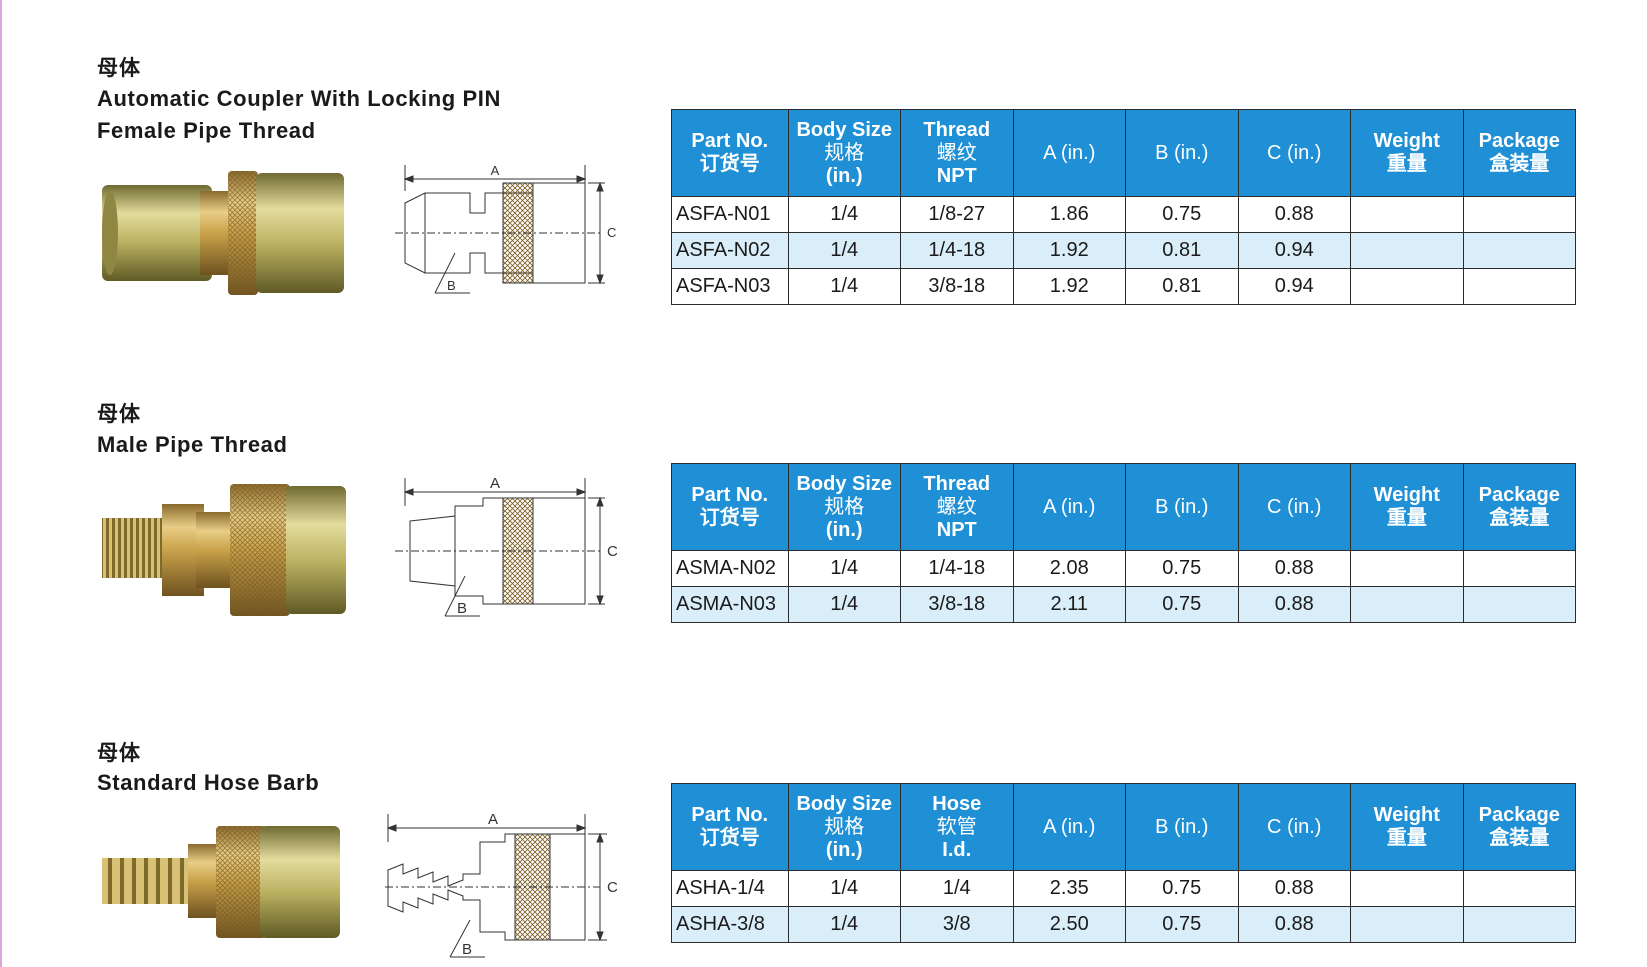 The height and width of the screenshot is (967, 1647). I want to click on coupler-male-drawing: A B C, so click(506, 546).